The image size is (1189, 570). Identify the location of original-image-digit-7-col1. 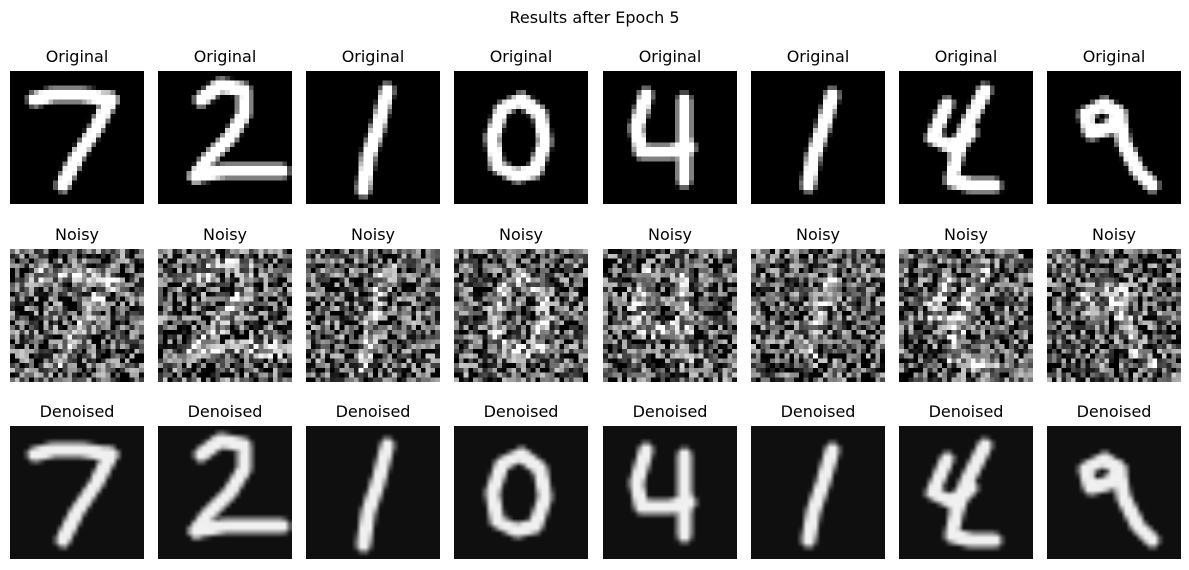
(77, 137).